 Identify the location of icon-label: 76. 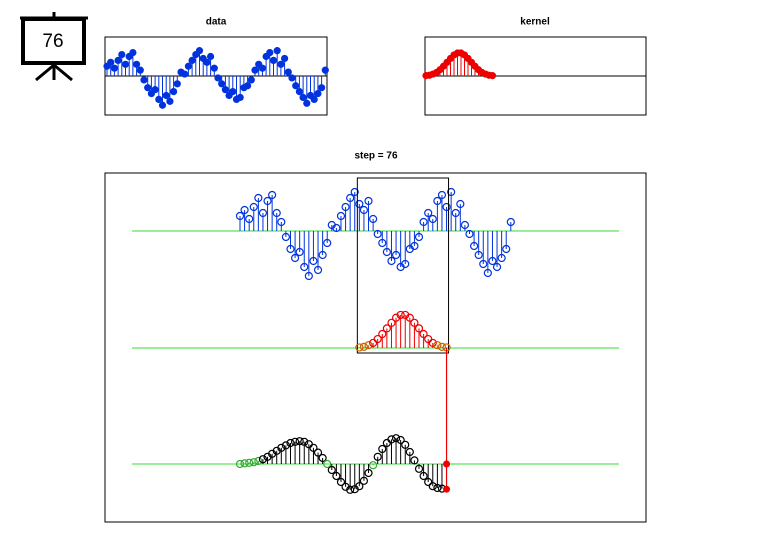
(52, 41).